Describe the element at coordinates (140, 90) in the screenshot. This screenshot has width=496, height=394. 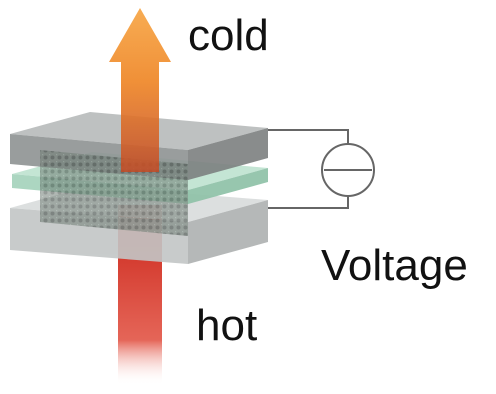
I see `cold-heat-flow-arrow-icon` at that location.